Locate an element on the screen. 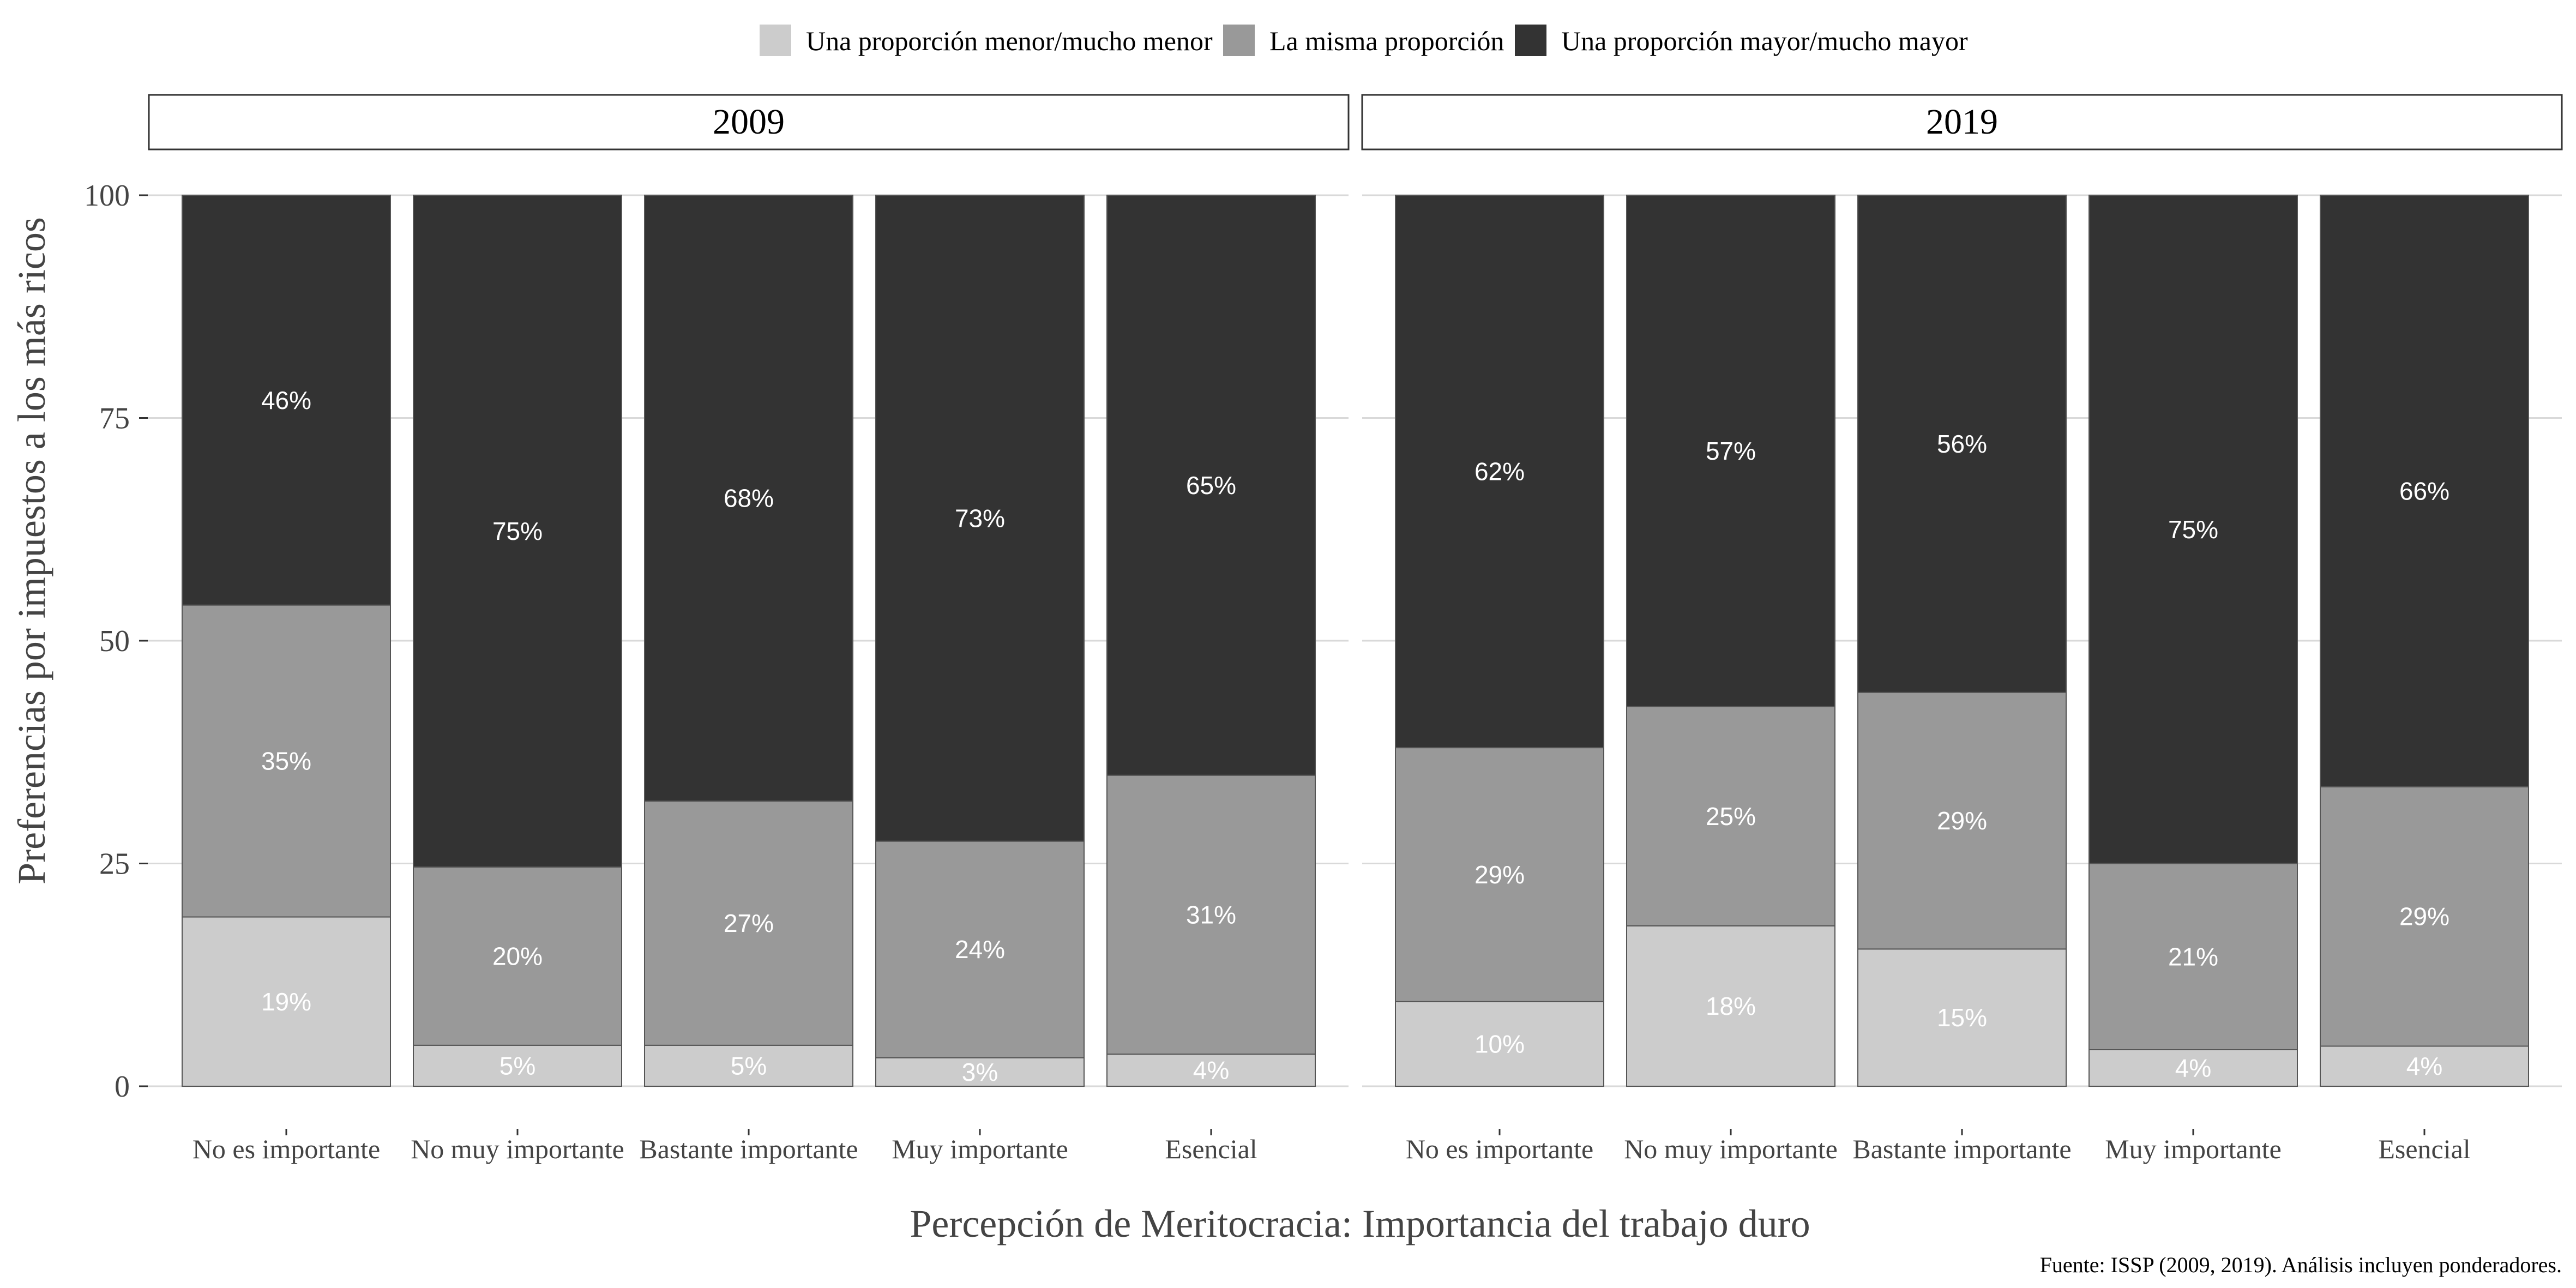 The width and height of the screenshot is (2576, 1288). data-label: 66% is located at coordinates (2424, 491).